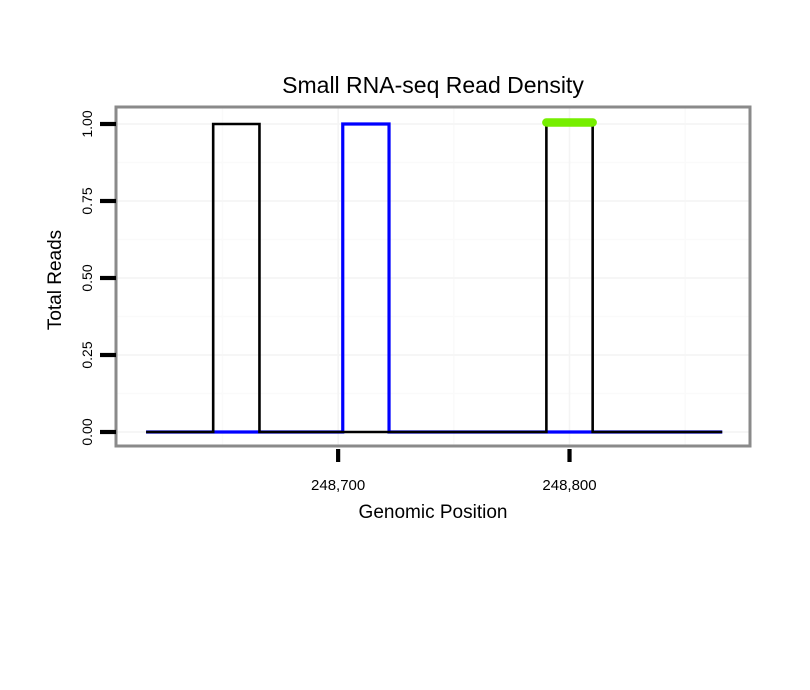 This screenshot has height=690, width=810. I want to click on legend: Hairpin partition Sense Antisense Mature, so click(405, 595).